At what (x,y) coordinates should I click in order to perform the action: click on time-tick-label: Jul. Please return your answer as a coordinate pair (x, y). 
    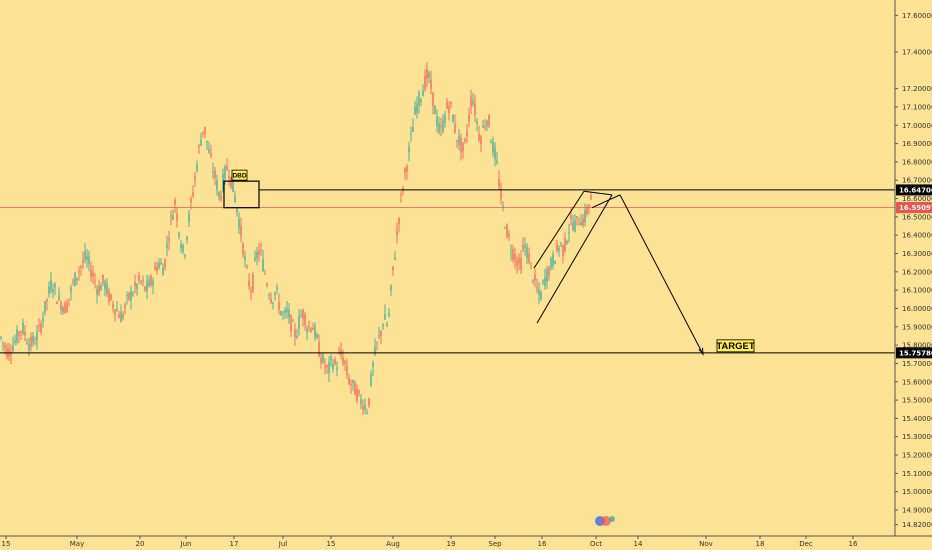
    Looking at the image, I should click on (283, 544).